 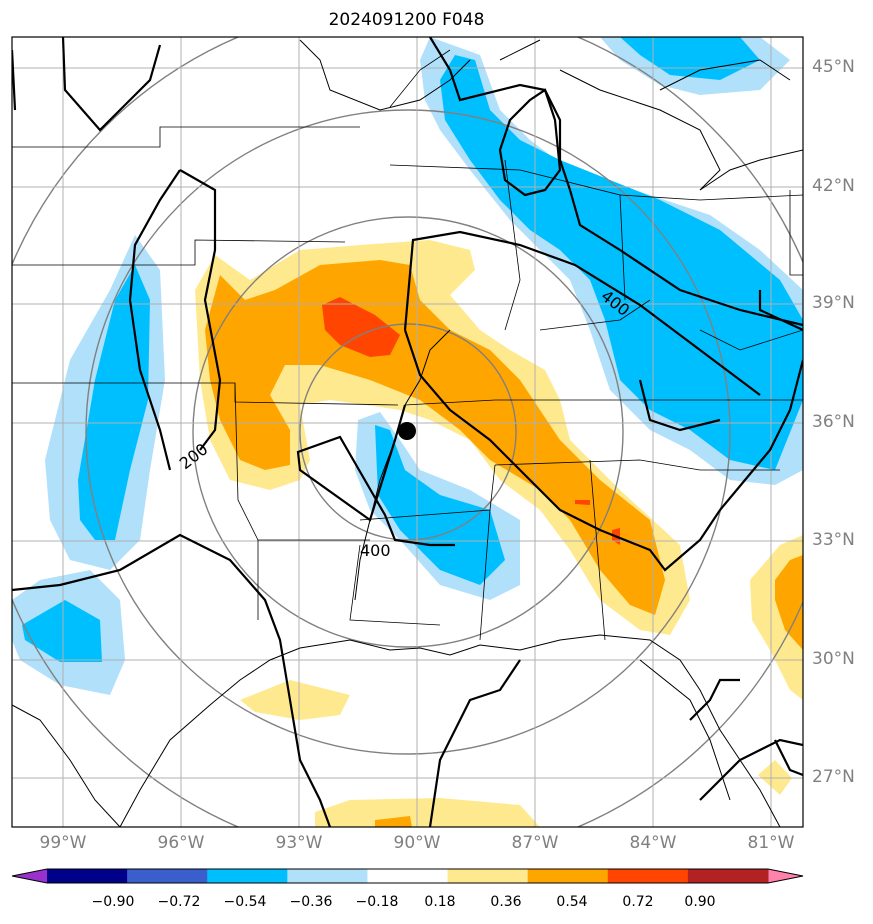 What do you see at coordinates (377, 902) in the screenshot?
I see `colorbar-tick: −0.18` at bounding box center [377, 902].